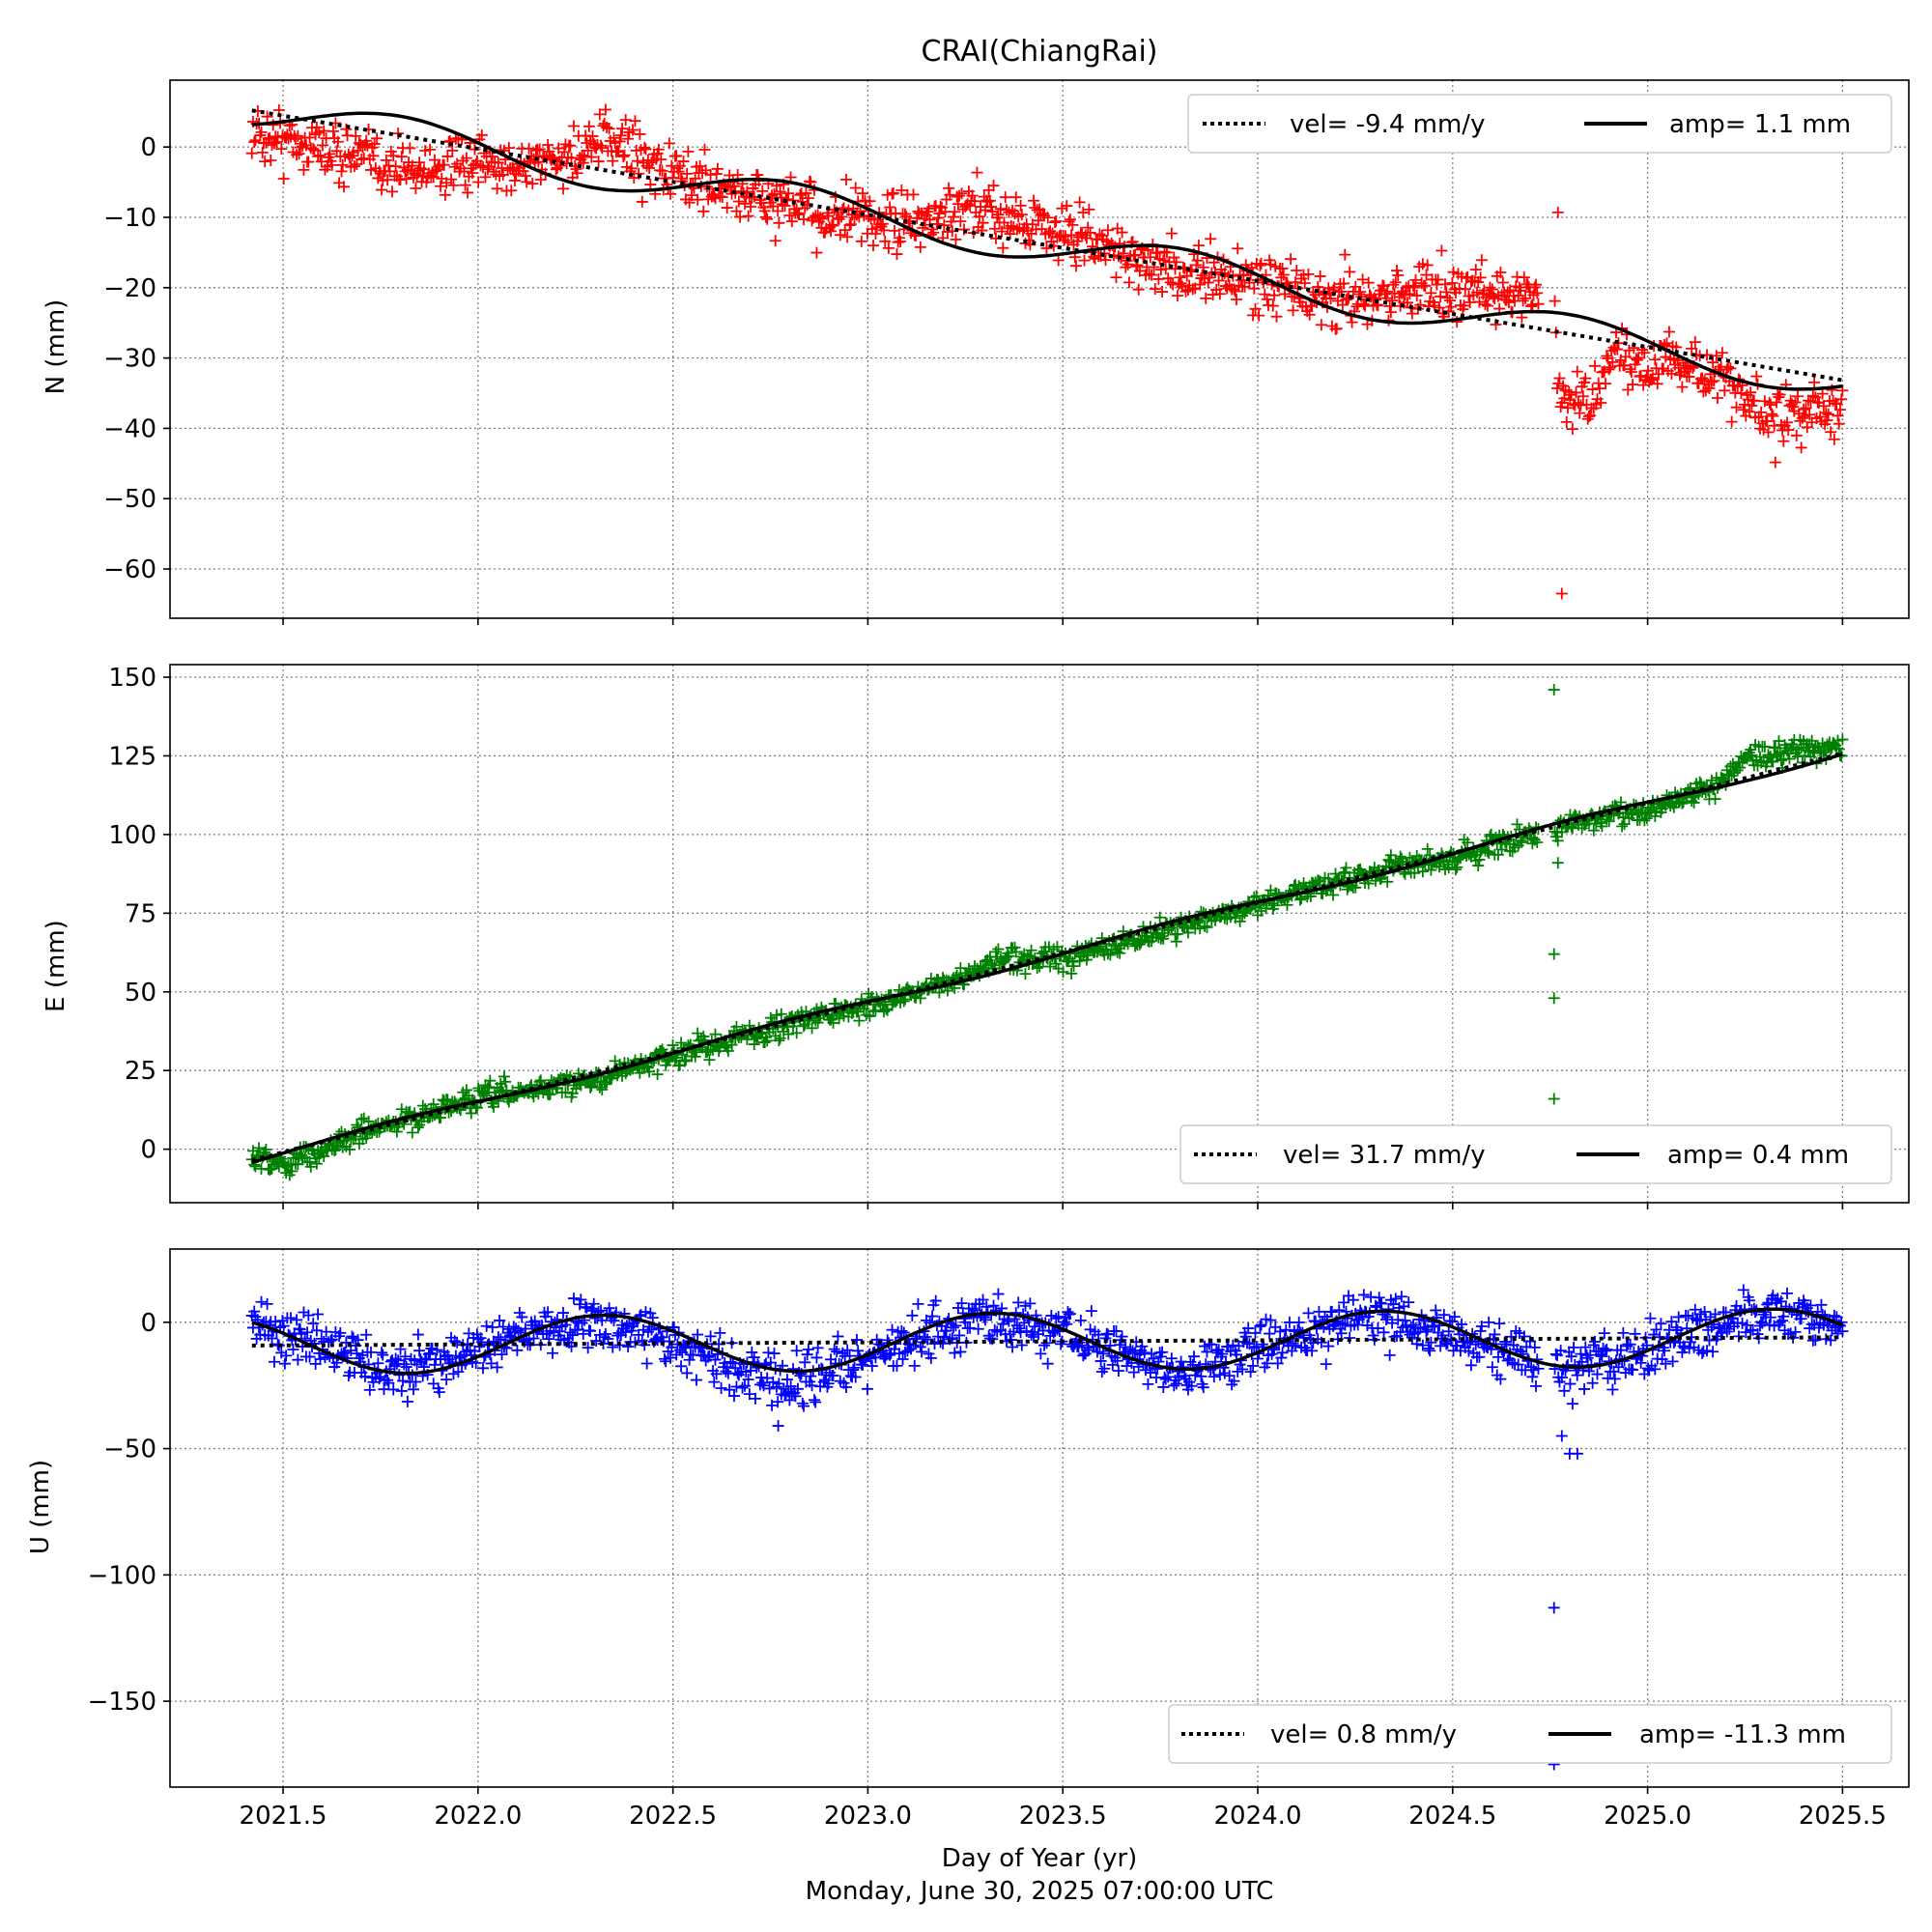 This screenshot has height=1932, width=1932. What do you see at coordinates (1040, 1891) in the screenshot?
I see `timestamp: Monday, June 30, 2025 07:00:00 UTC` at bounding box center [1040, 1891].